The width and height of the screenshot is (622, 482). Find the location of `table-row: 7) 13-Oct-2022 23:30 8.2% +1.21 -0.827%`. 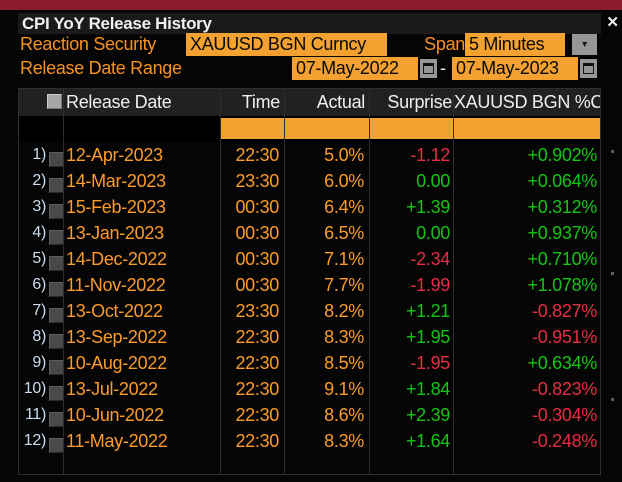

table-row: 7) 13-Oct-2022 23:30 8.2% +1.21 -0.827% is located at coordinates (309, 311).